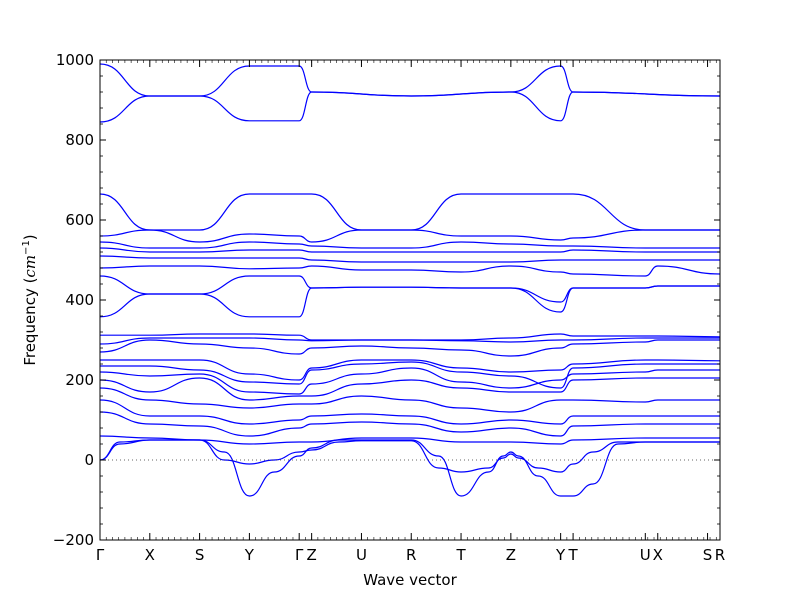 The height and width of the screenshot is (604, 800). I want to click on y-tick-label: 200, so click(79, 380).